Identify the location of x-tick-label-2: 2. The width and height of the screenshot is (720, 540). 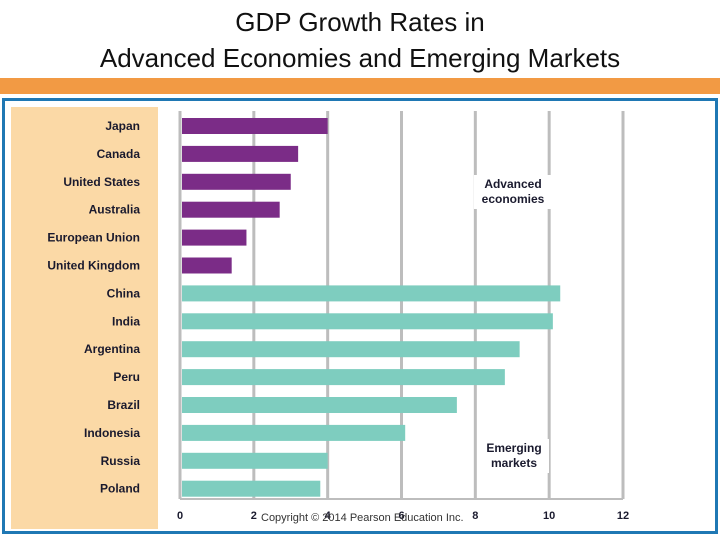
(254, 516).